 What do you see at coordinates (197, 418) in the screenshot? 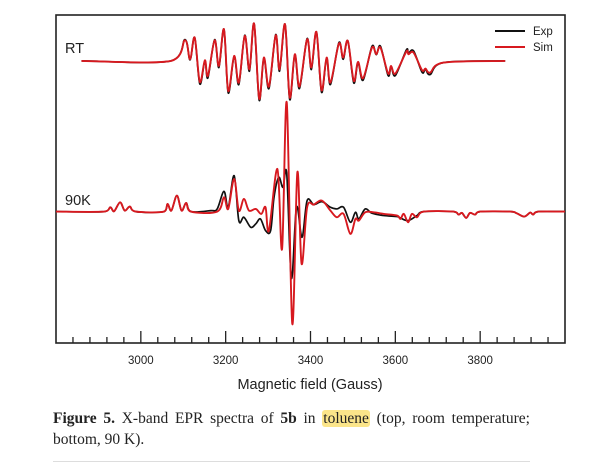
I see `caption-text: X-band EPR spectra of` at bounding box center [197, 418].